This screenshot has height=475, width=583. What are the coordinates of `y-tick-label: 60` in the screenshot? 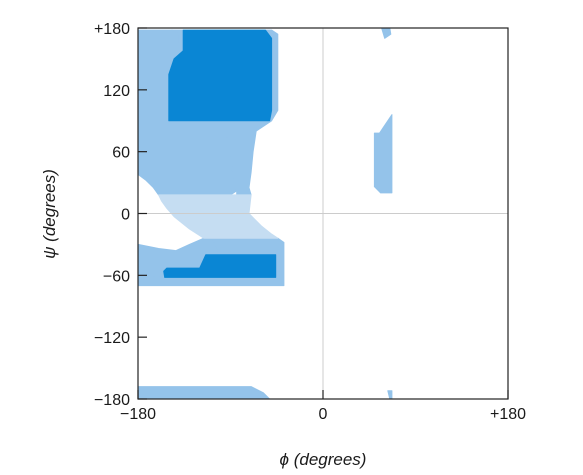 It's located at (121, 153).